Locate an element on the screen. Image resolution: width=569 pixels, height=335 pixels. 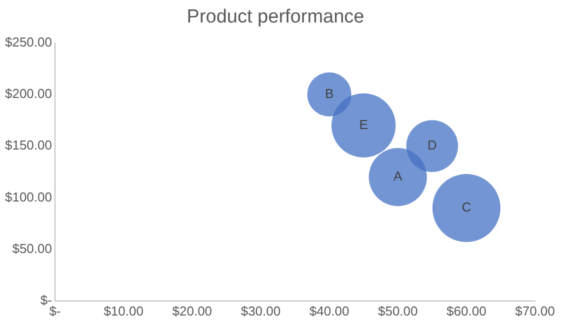
y-tick-label: $100.00 is located at coordinates (28, 196).